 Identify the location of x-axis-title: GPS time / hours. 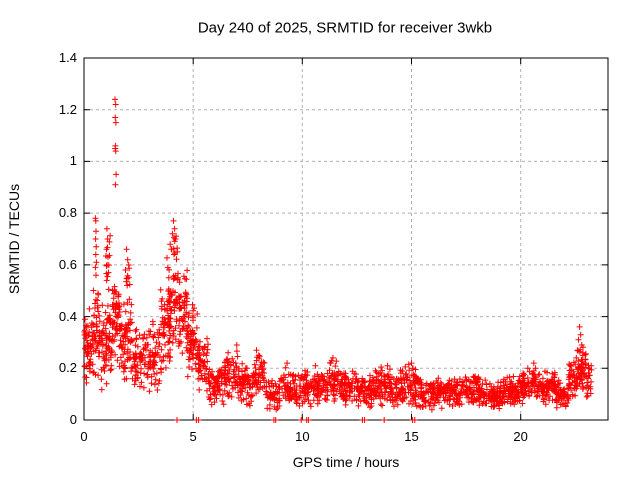
(346, 462).